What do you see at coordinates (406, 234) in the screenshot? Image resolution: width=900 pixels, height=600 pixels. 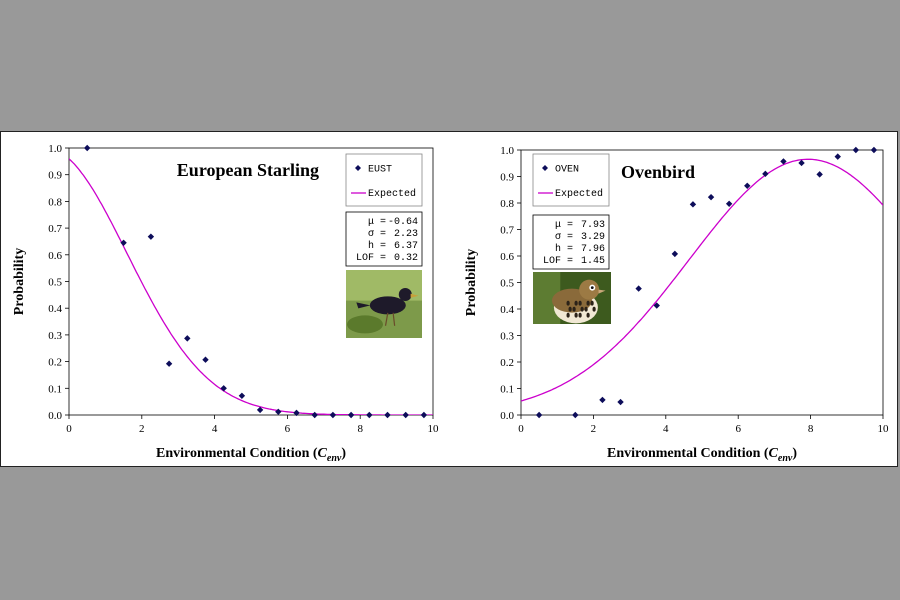 I see `stats-value: 2.23` at bounding box center [406, 234].